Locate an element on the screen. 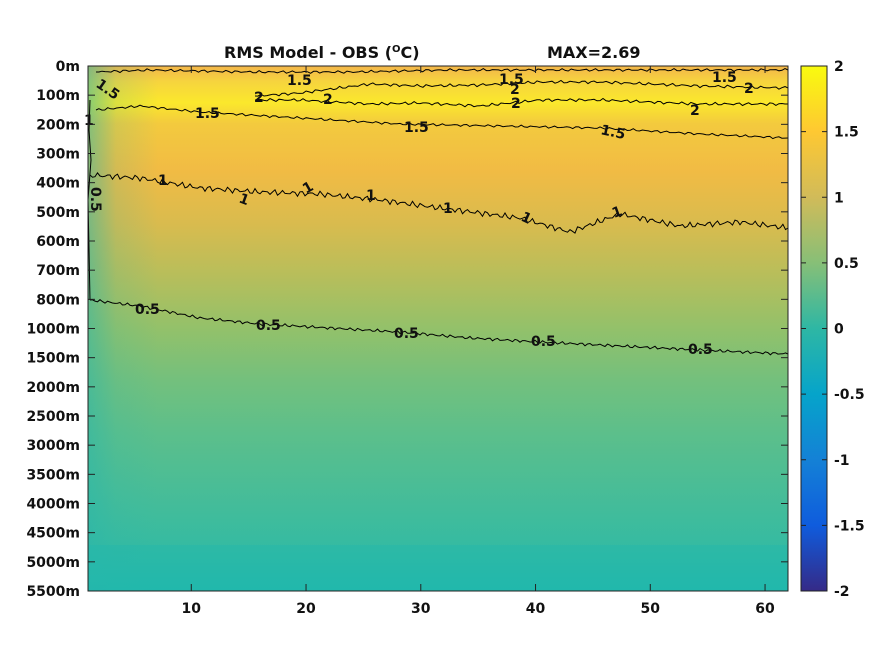 This screenshot has width=875, height=656. x-tick-label: 20 is located at coordinates (306, 609).